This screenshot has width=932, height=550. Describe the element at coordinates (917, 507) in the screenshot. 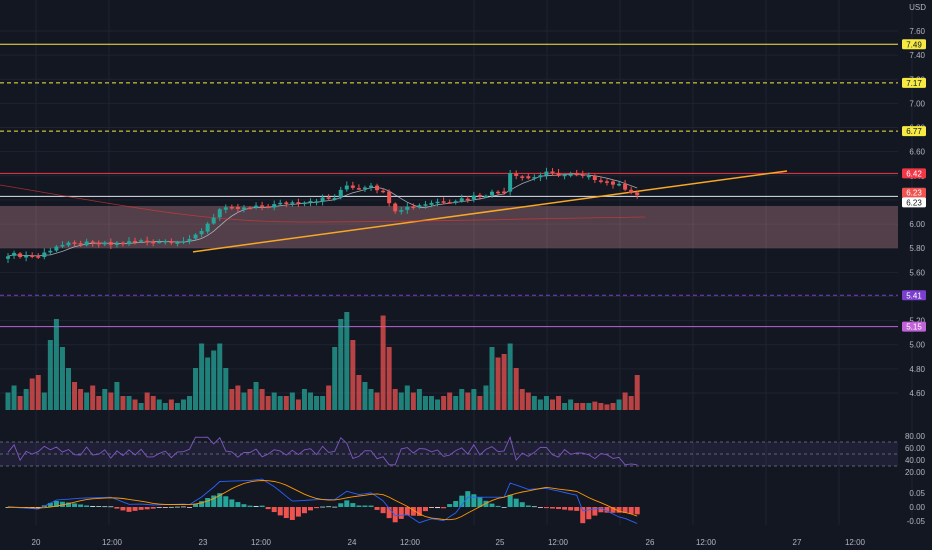

I see `macd-tick-label: 0.00` at that location.